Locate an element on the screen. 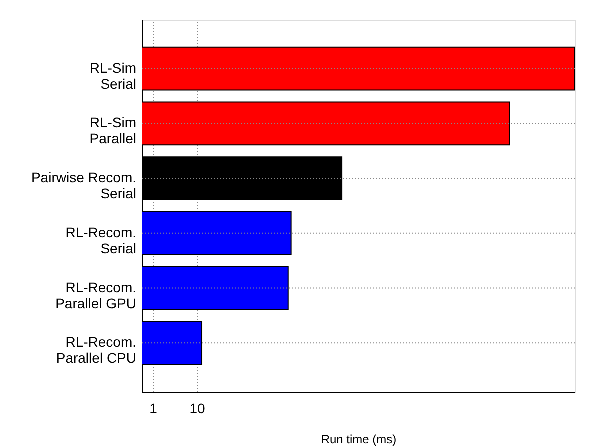  y-tick-label: RL-Sim Parallel is located at coordinates (113, 130).